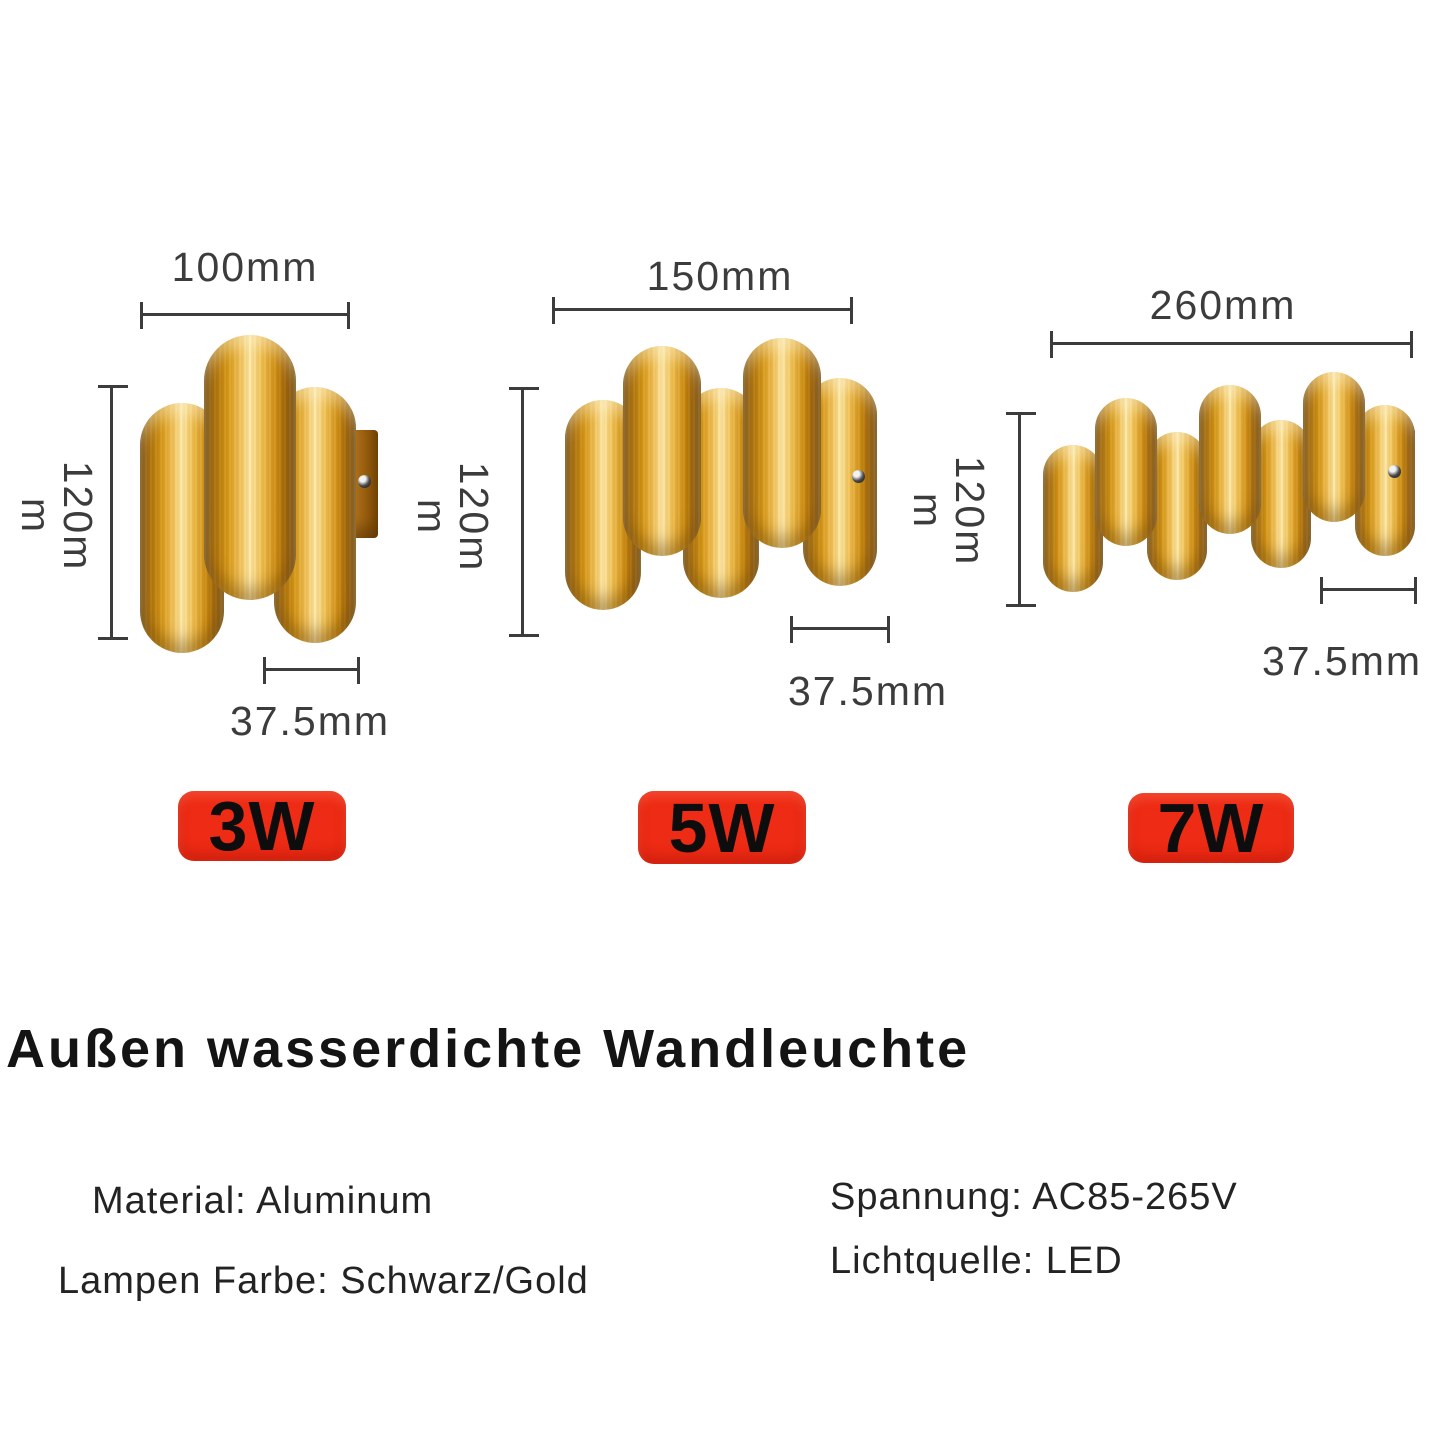 Image resolution: width=1445 pixels, height=1445 pixels. I want to click on power-badge-7w: 7W, so click(1211, 828).